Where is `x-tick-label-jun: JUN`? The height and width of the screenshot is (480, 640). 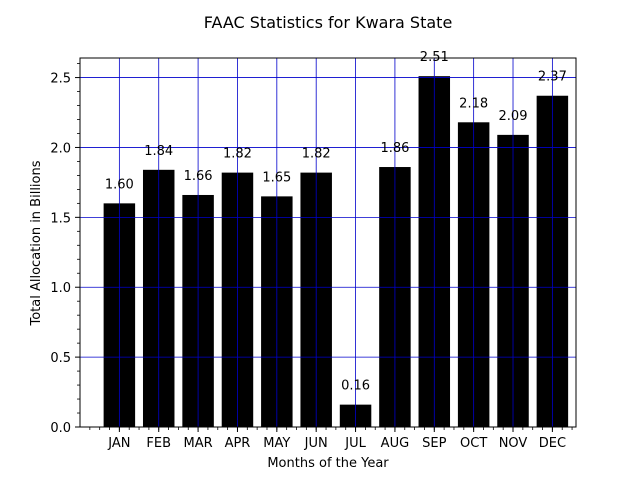 x-tick-label-jun: JUN is located at coordinates (316, 443).